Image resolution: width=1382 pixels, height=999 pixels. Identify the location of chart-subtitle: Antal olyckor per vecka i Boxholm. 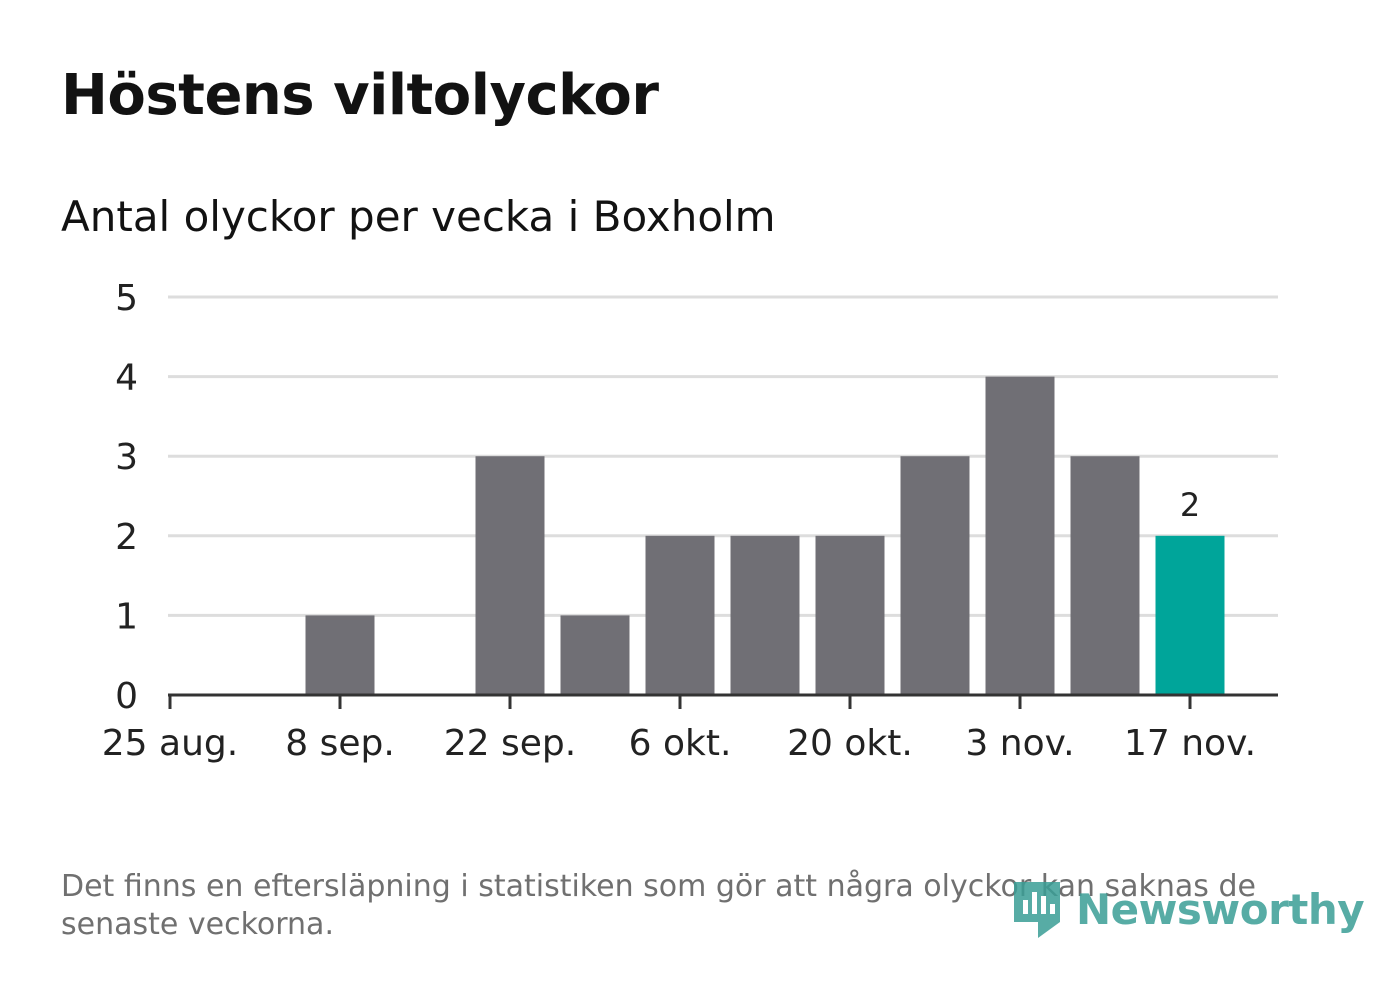
(418, 216).